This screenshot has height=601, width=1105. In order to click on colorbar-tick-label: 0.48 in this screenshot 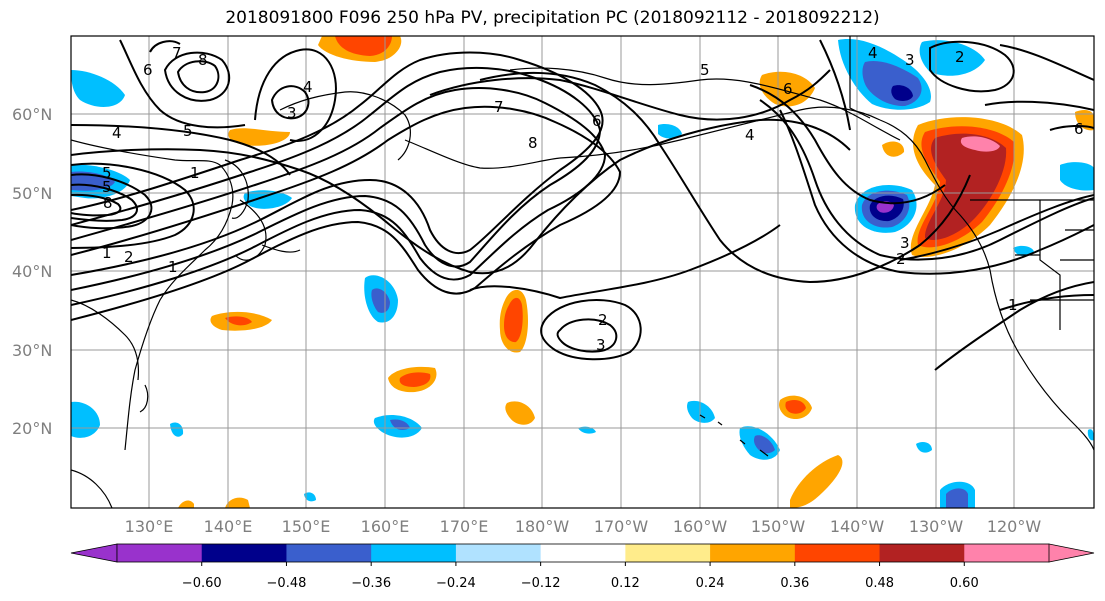, I will do `click(879, 583)`.